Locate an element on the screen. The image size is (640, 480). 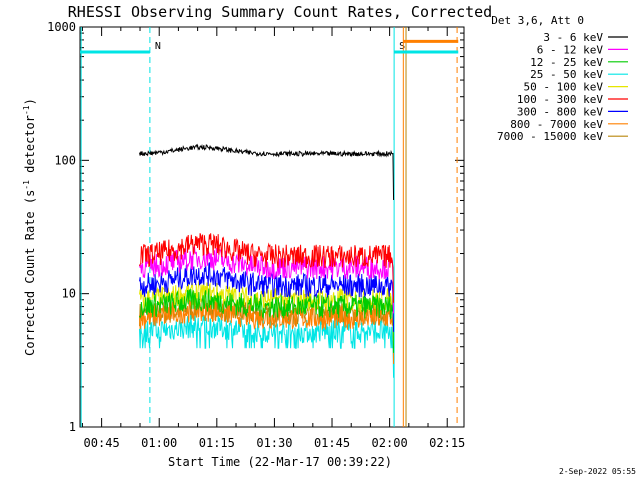
x-tick-label: 01:30 is located at coordinates (274, 443).